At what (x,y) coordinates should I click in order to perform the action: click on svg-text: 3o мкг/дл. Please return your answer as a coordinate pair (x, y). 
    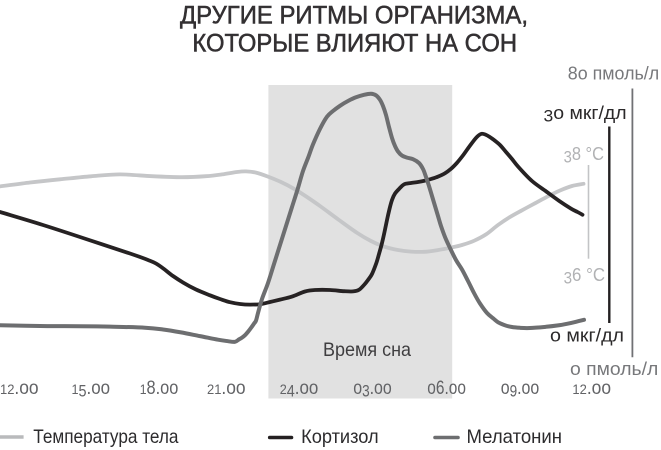
    Looking at the image, I should click on (585, 114).